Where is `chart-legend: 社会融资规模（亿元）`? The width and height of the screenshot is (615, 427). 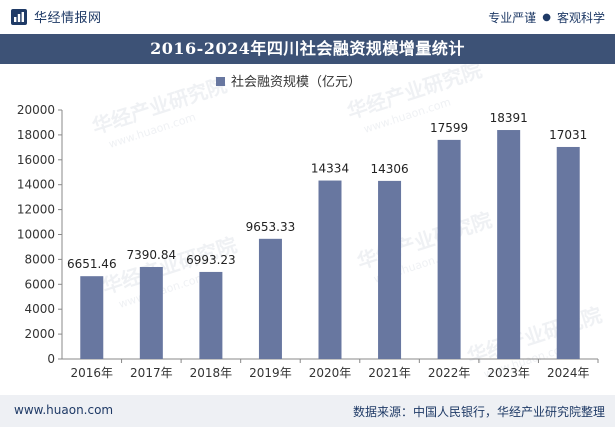
chart-legend: 社会融资规模（亿元） is located at coordinates (288, 82).